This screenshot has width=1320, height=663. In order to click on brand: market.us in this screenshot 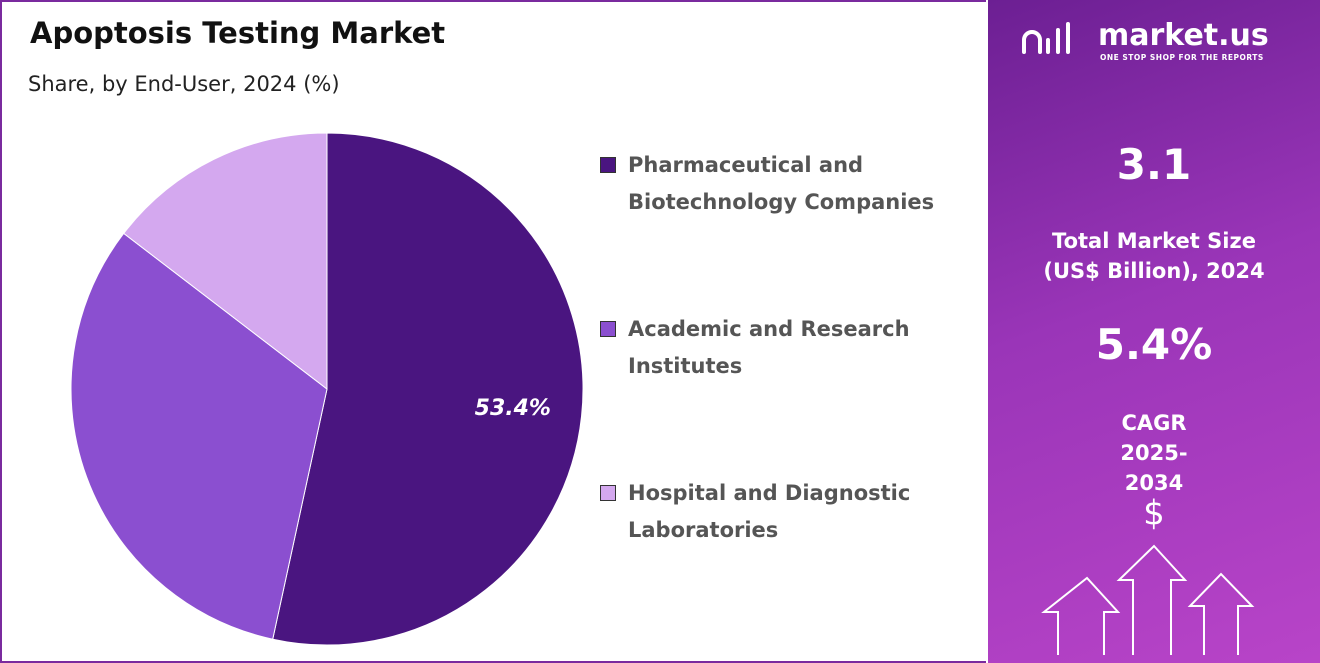, I will do `click(1183, 35)`.